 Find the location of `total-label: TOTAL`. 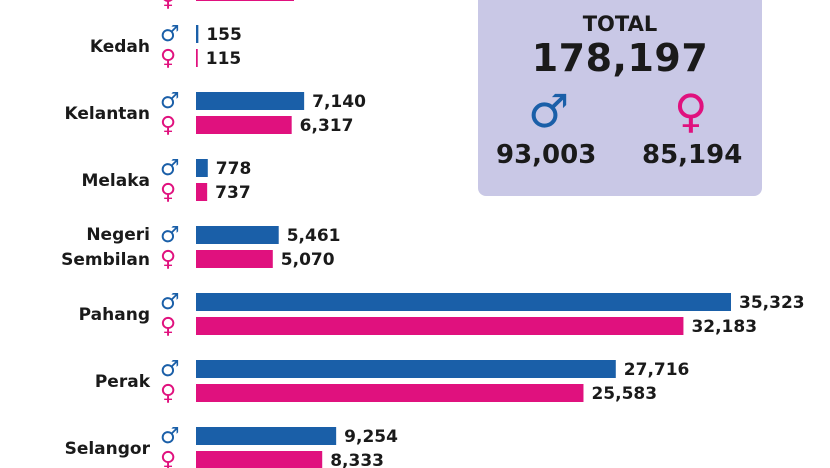

total-label: TOTAL is located at coordinates (620, 24).